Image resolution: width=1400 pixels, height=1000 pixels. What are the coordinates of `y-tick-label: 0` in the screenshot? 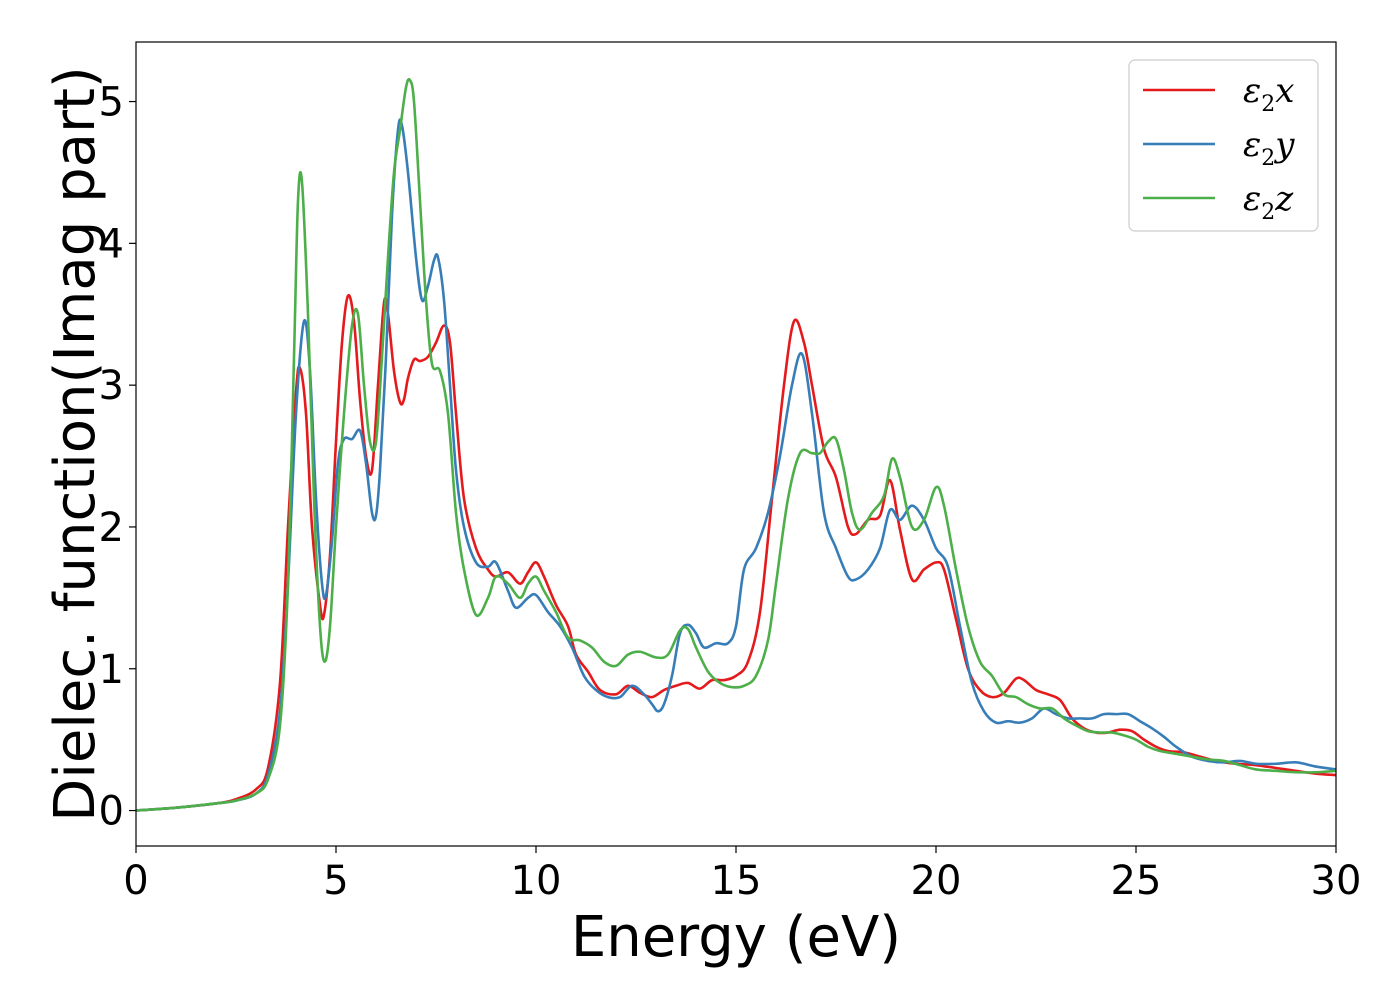 It's located at (111, 812).